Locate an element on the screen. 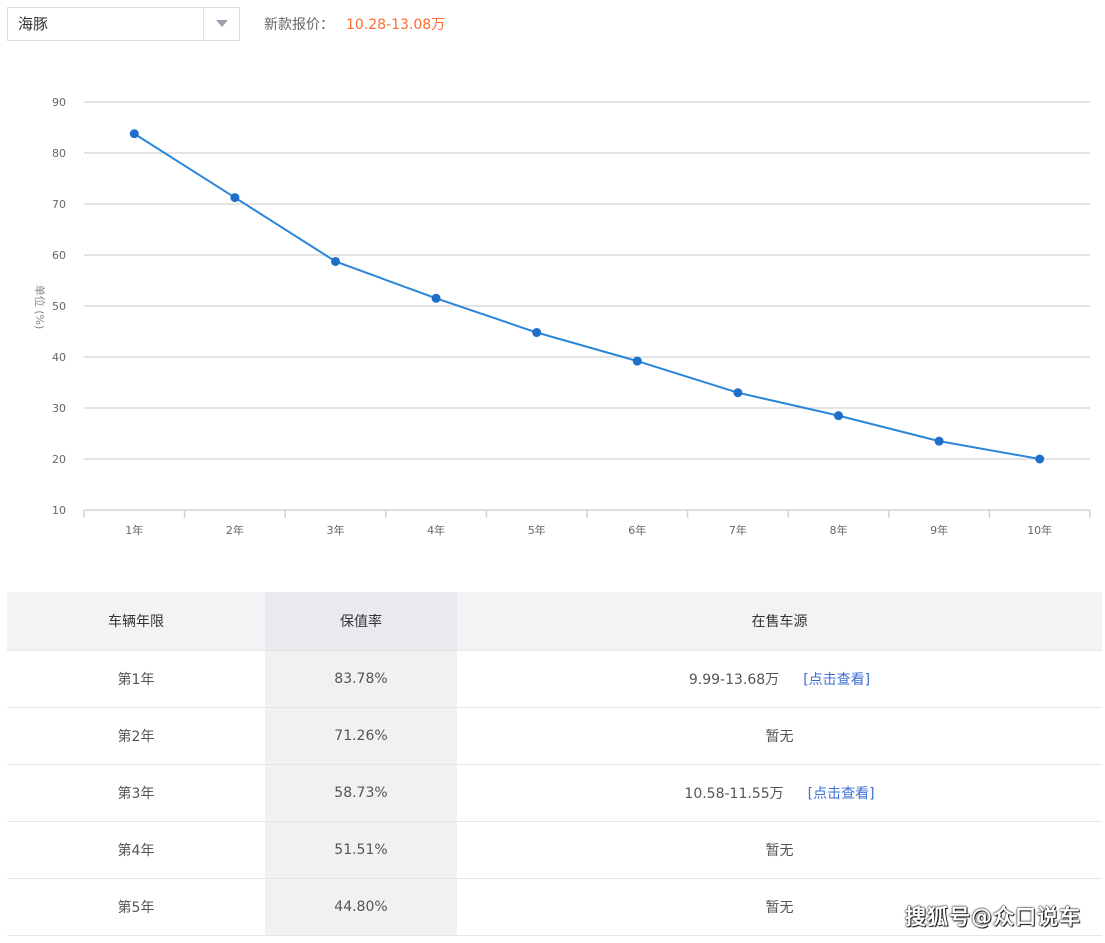  chevron-down-icon is located at coordinates (221, 23).